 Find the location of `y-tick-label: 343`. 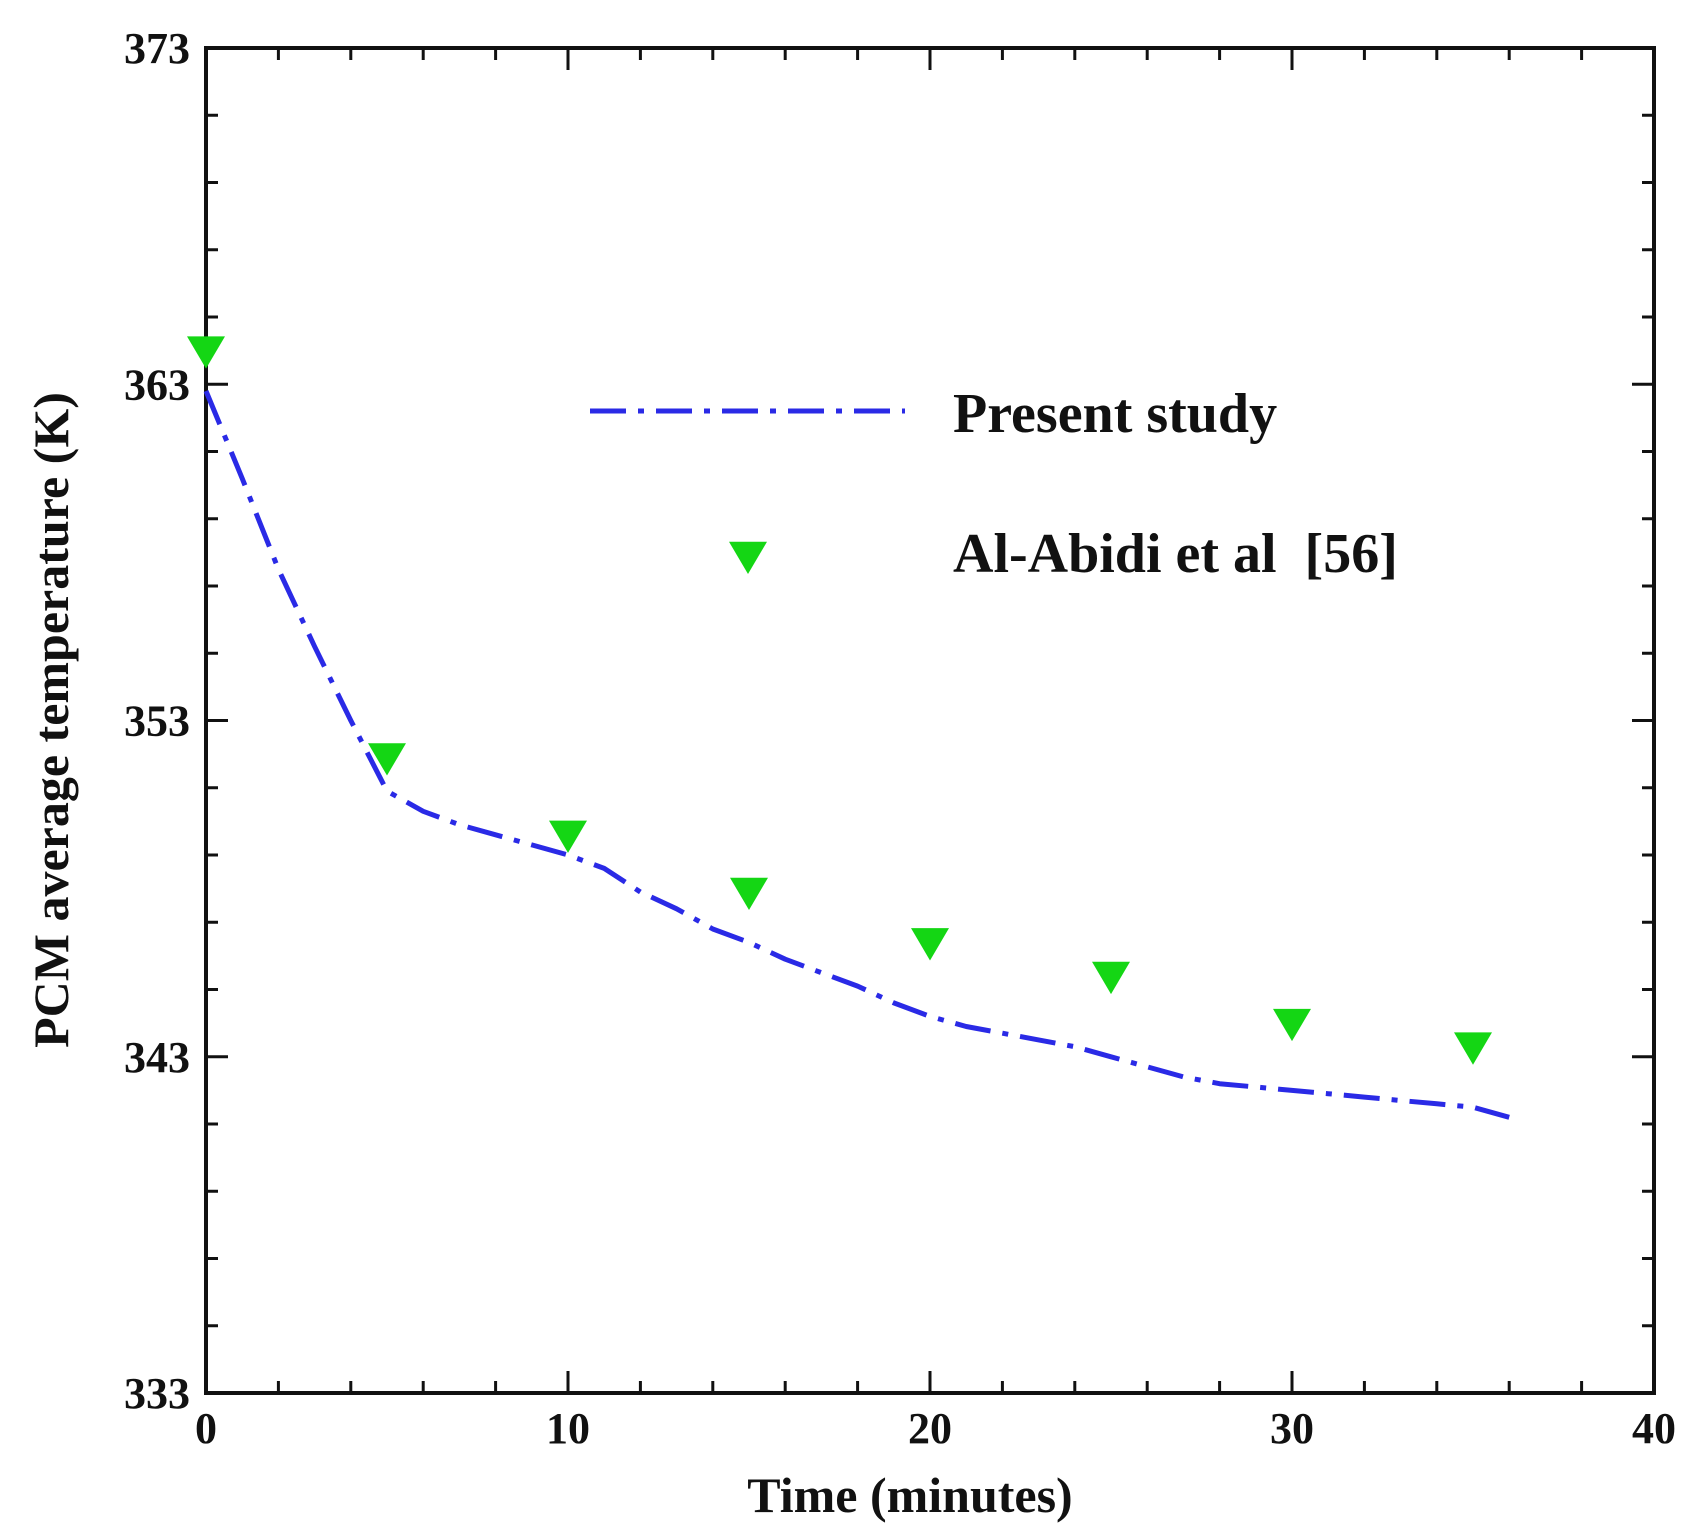

y-tick-label: 343 is located at coordinates (157, 1057).